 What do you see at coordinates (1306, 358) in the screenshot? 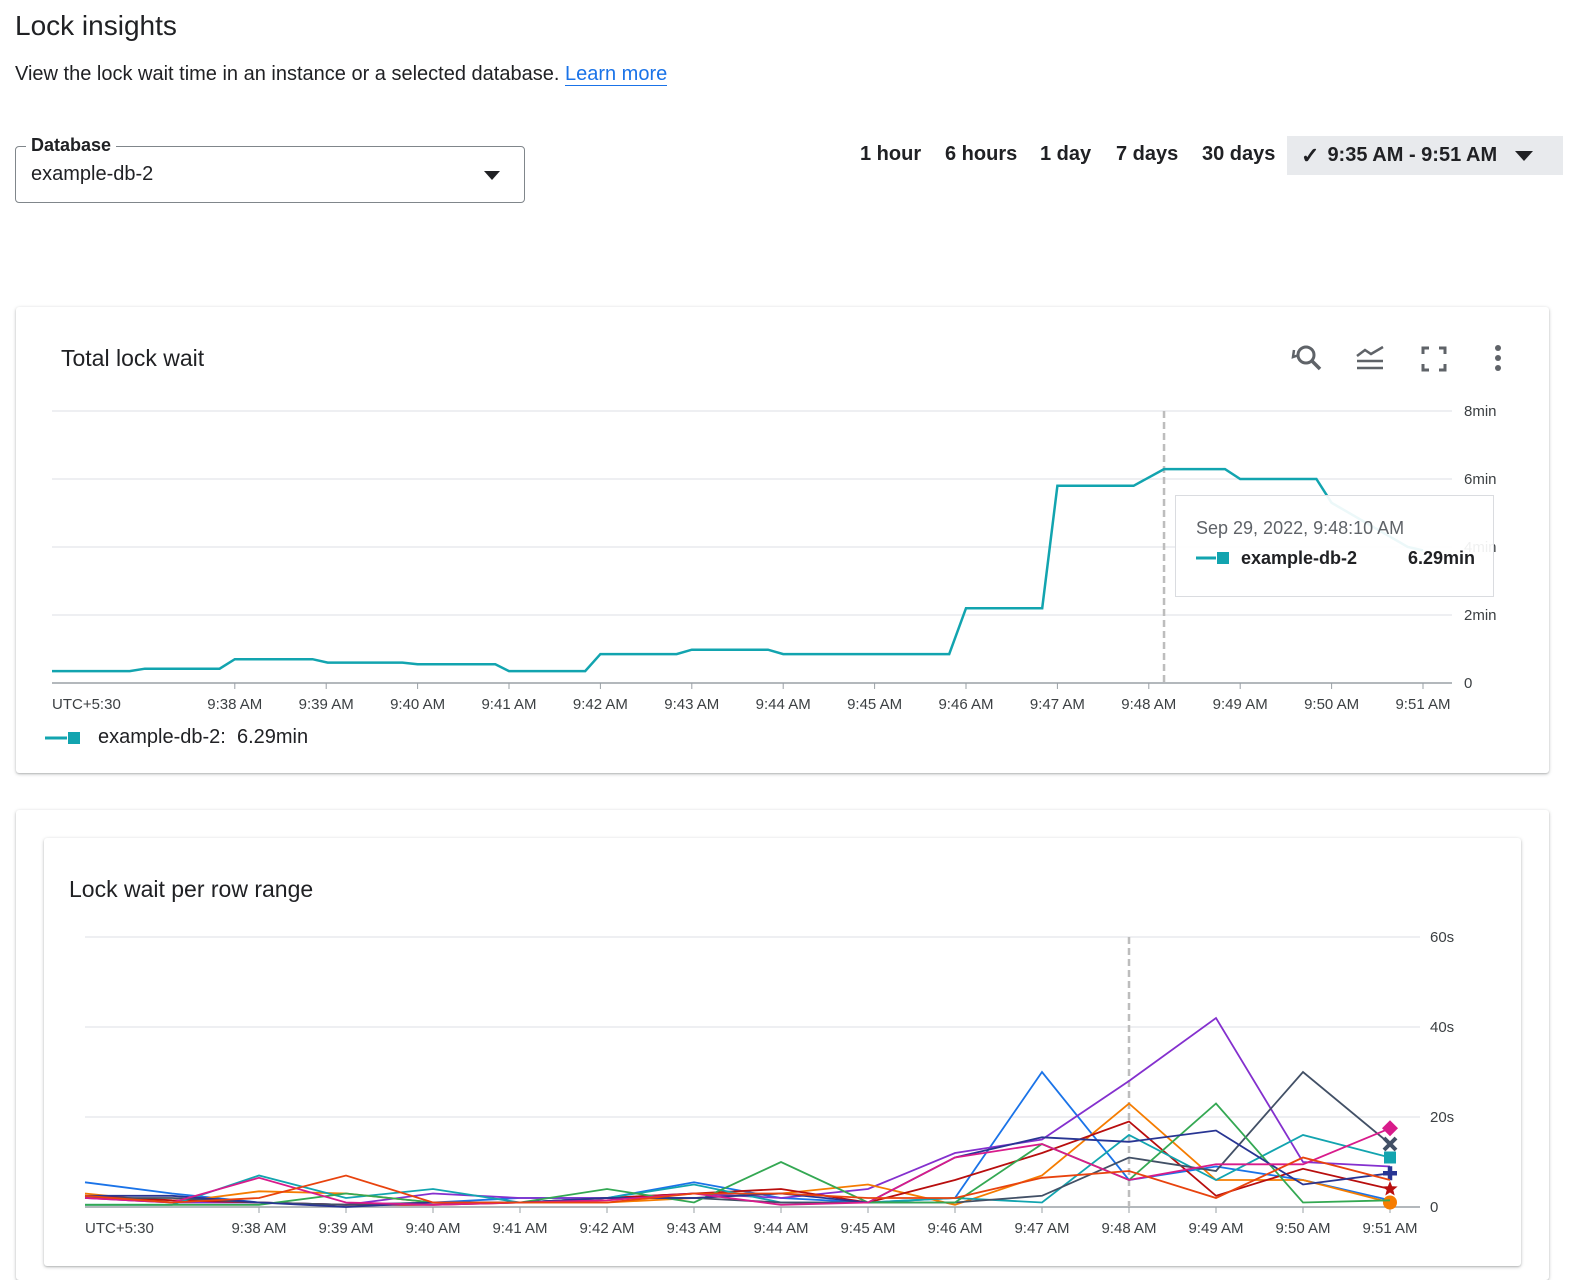
I see `zoom-reset-icon` at bounding box center [1306, 358].